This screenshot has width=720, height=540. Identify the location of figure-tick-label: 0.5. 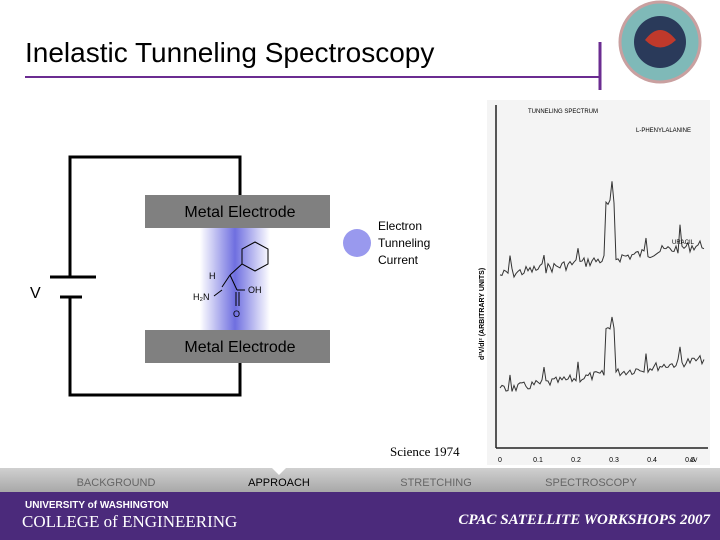
(690, 460).